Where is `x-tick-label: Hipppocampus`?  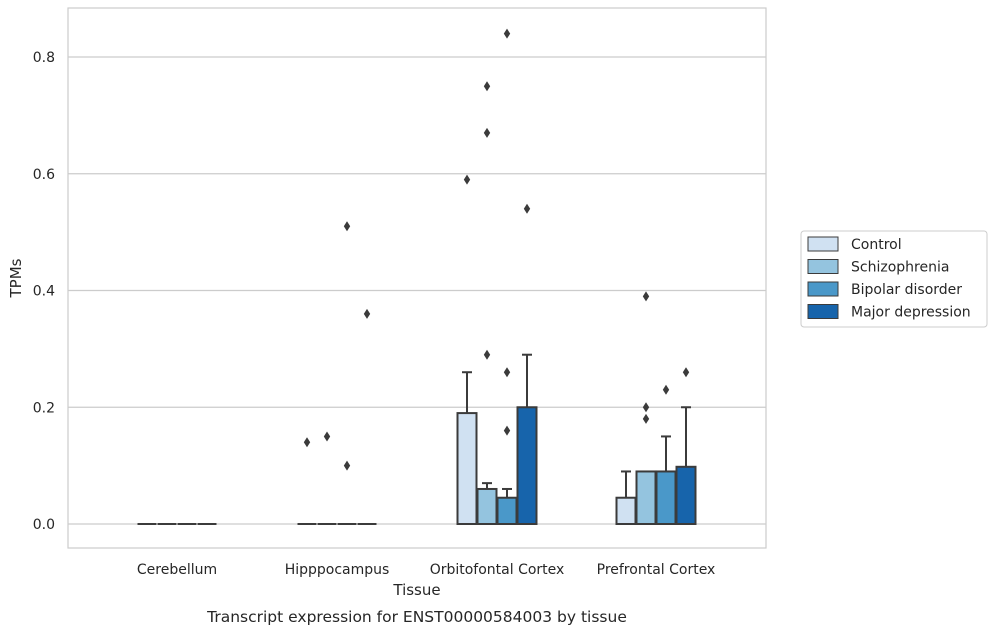
x-tick-label: Hipppocampus is located at coordinates (337, 570).